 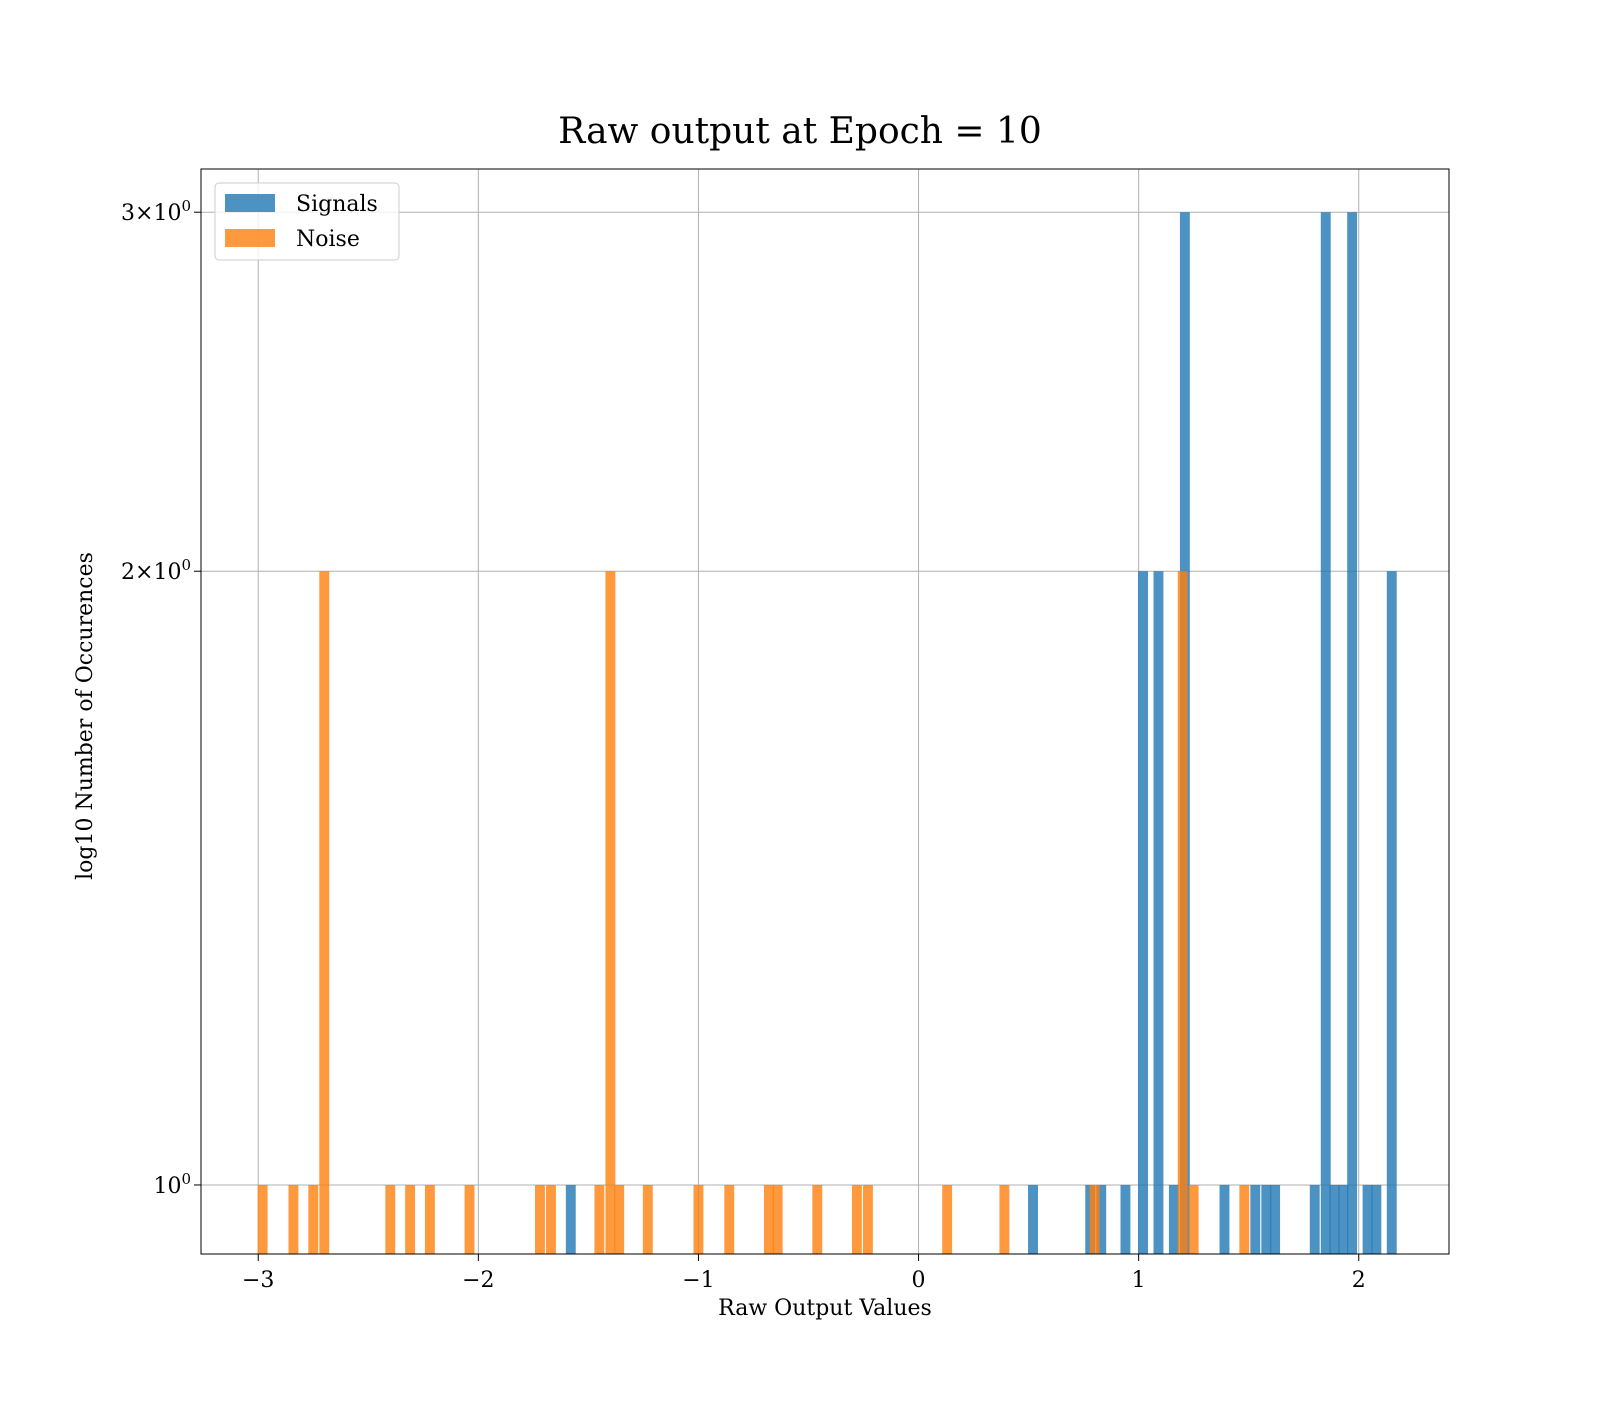 I want to click on signals-legend-label: Signals, so click(x=337, y=204).